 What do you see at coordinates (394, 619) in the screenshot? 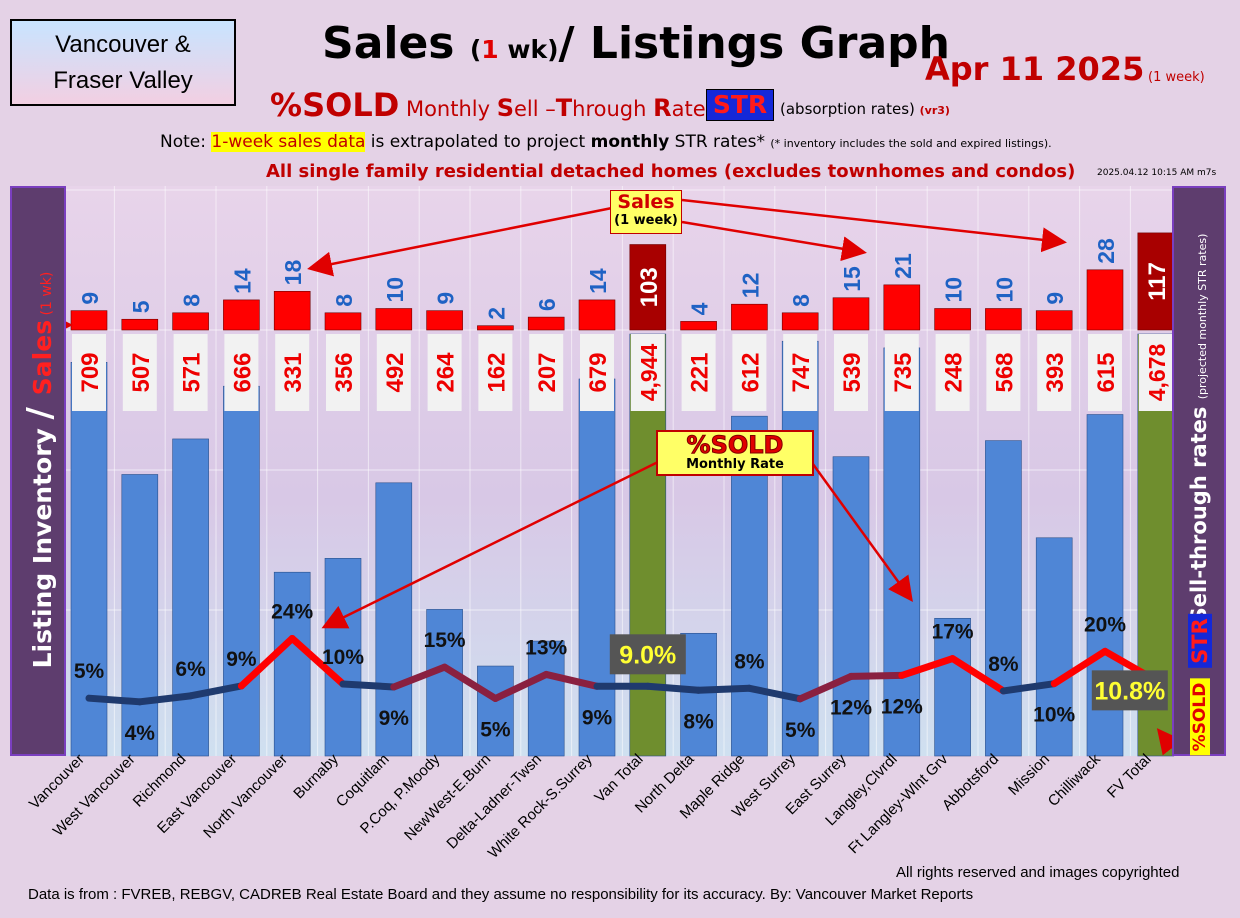
I see `inventory-bar-coquitlam` at bounding box center [394, 619].